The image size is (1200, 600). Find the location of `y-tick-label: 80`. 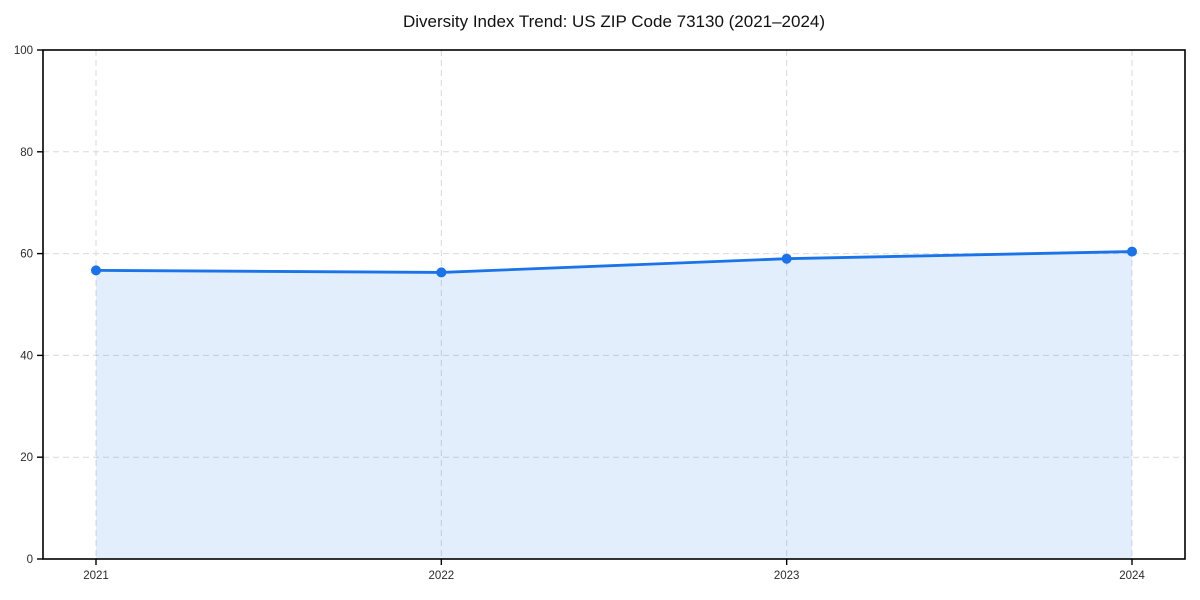

y-tick-label: 80 is located at coordinates (26, 153).